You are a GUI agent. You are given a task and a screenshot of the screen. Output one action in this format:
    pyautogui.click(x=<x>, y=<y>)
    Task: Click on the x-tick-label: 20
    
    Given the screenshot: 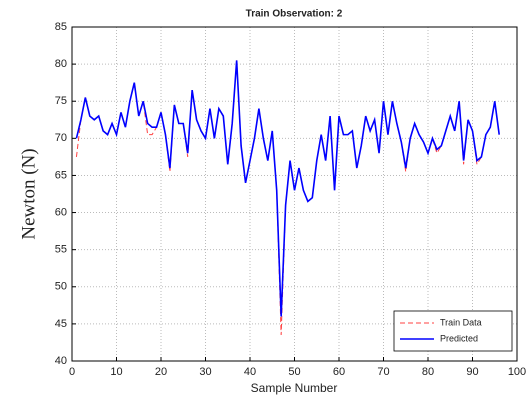 What is the action you would take?
    pyautogui.click(x=161, y=372)
    